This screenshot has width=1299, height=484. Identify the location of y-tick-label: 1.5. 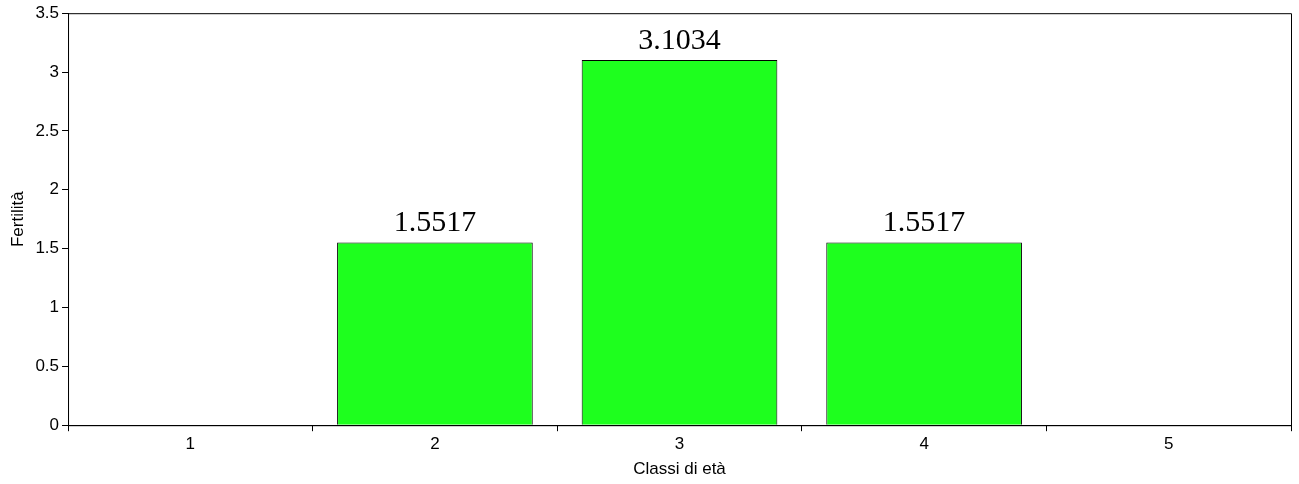
(47, 248).